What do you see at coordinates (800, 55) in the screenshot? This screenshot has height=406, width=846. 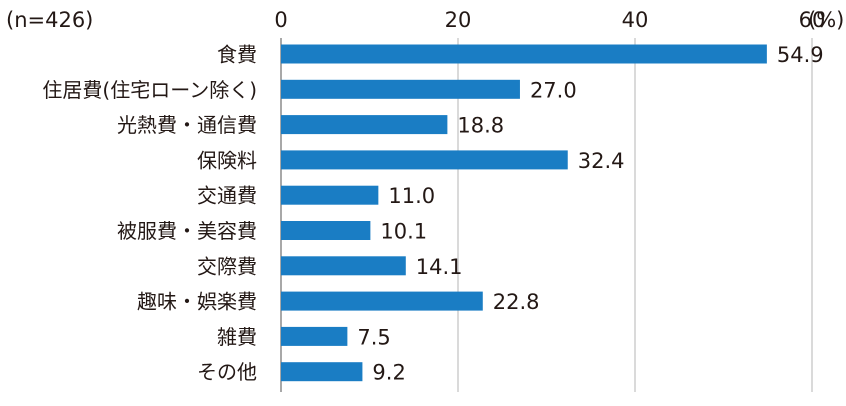 I see `value-label: 54.9` at bounding box center [800, 55].